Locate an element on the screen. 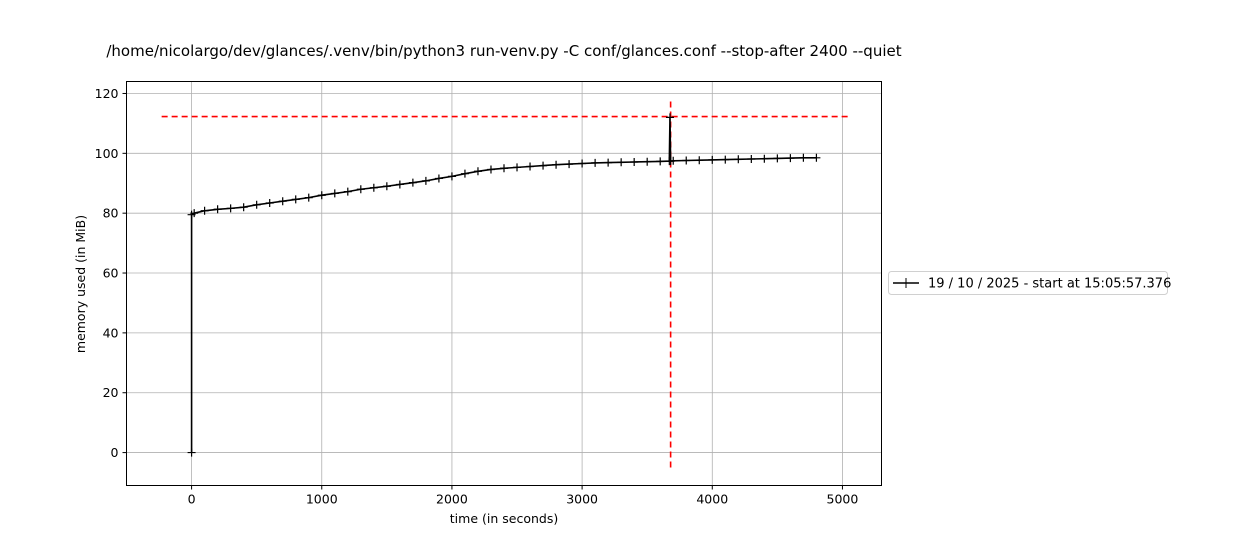 The width and height of the screenshot is (1260, 540). x-axis-label: time (in seconds) is located at coordinates (504, 518).